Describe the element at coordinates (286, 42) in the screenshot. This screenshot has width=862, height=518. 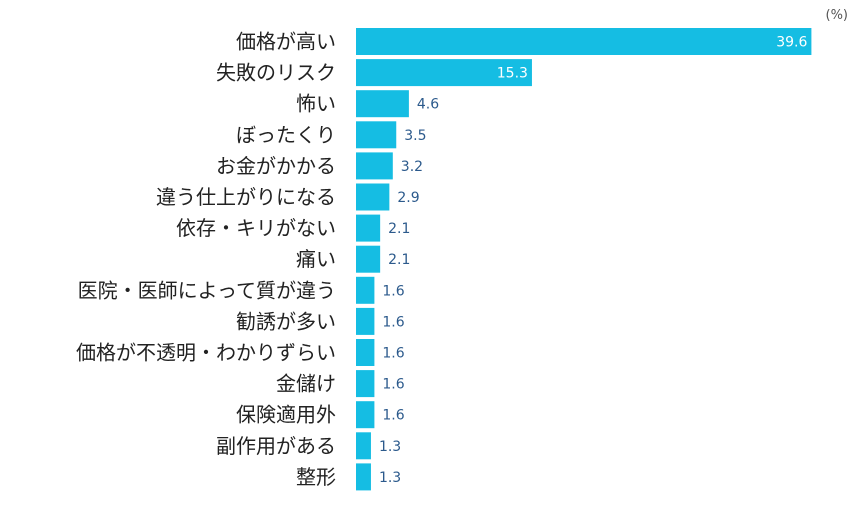
I see `category-label-0: 価格が高い` at that location.